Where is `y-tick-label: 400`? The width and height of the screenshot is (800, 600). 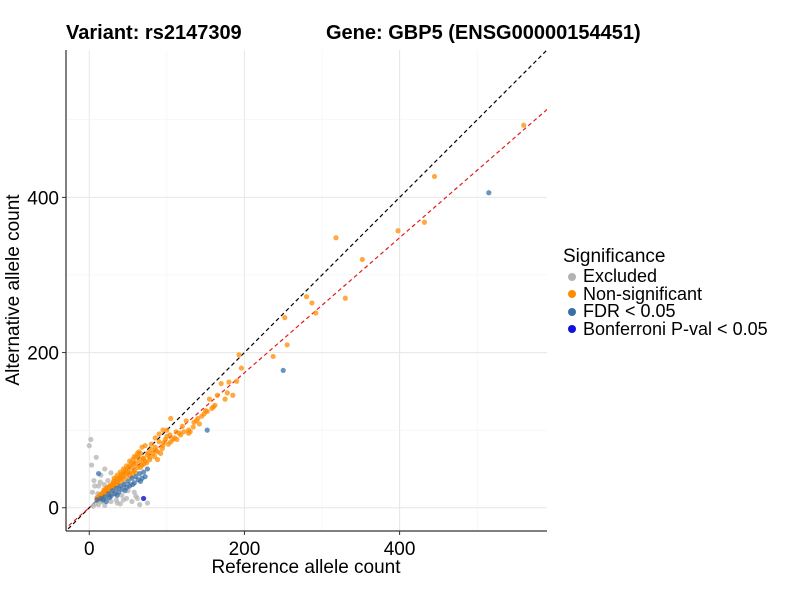 y-tick-label: 400 is located at coordinates (43, 198).